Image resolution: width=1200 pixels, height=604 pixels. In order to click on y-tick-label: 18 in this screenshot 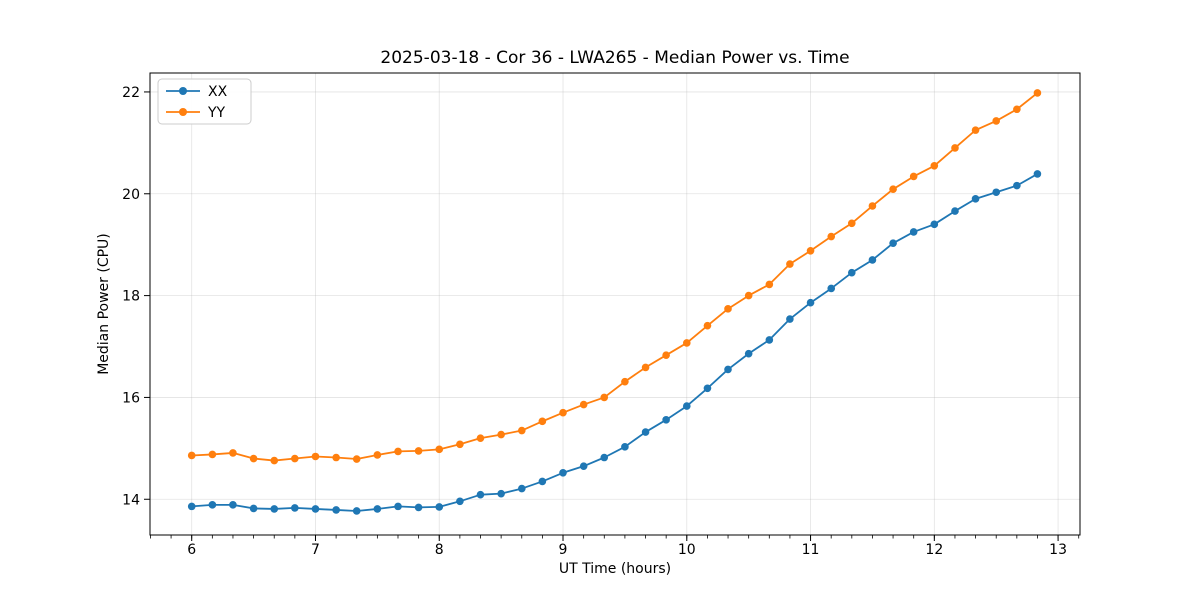, I will do `click(131, 297)`.